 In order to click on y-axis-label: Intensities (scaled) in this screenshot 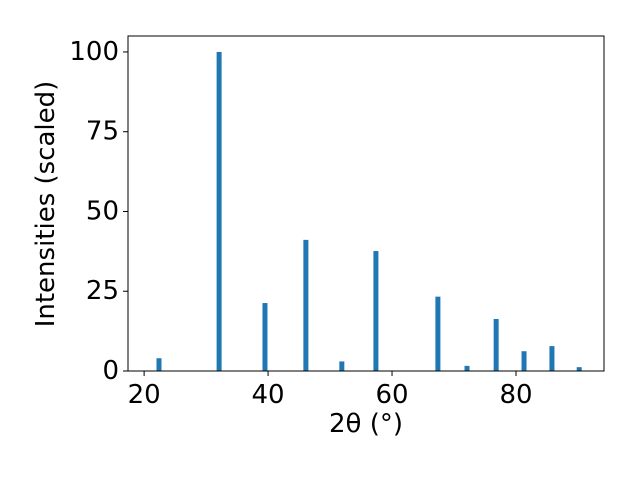, I will do `click(46, 204)`.